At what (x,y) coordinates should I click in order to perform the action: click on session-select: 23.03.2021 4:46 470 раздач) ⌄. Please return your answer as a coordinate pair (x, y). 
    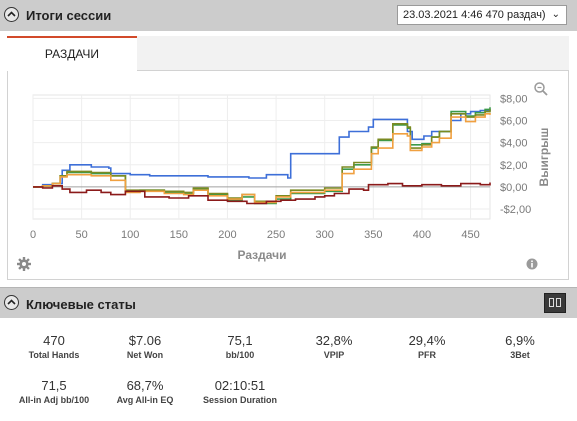
    Looking at the image, I should click on (482, 15).